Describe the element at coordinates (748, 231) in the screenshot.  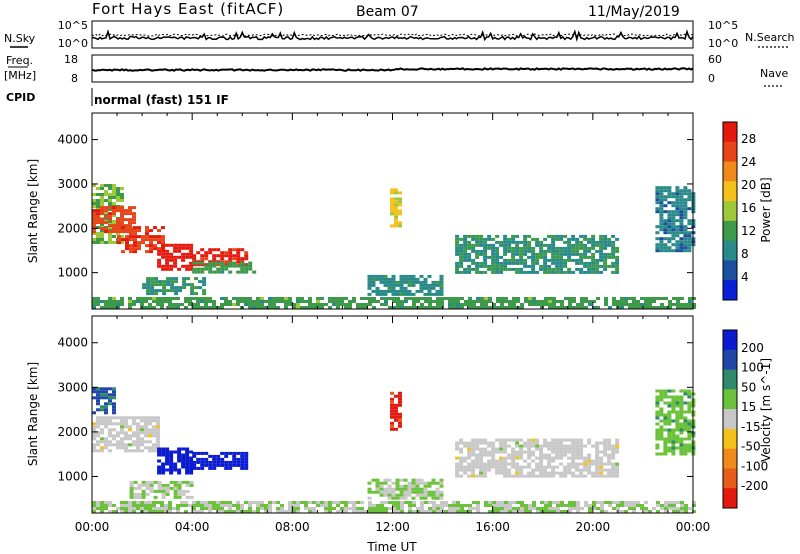
I see `colorbar-tick-label: 12` at that location.